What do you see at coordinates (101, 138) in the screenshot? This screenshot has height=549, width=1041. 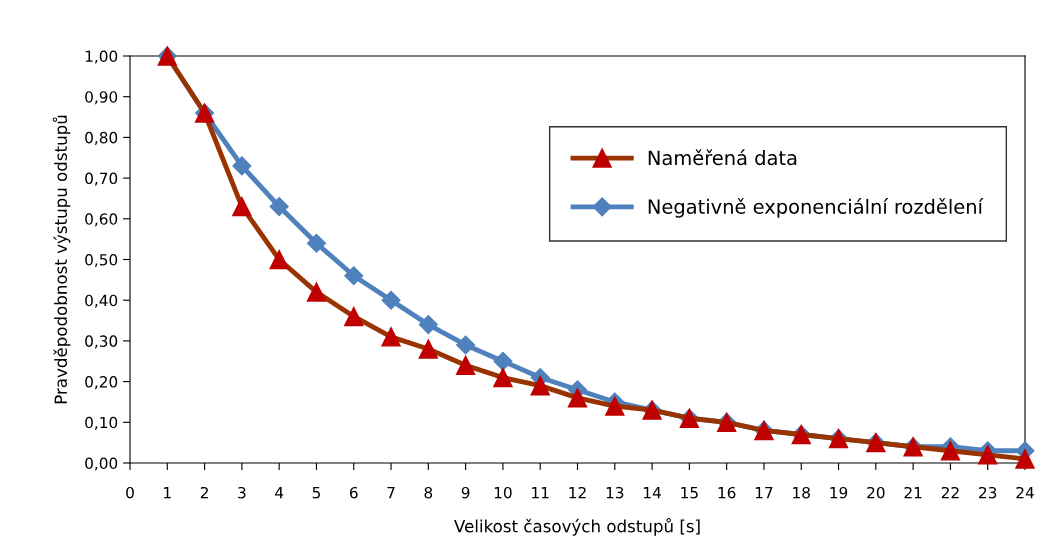 I see `y-tick-label: 0,80` at bounding box center [101, 138].